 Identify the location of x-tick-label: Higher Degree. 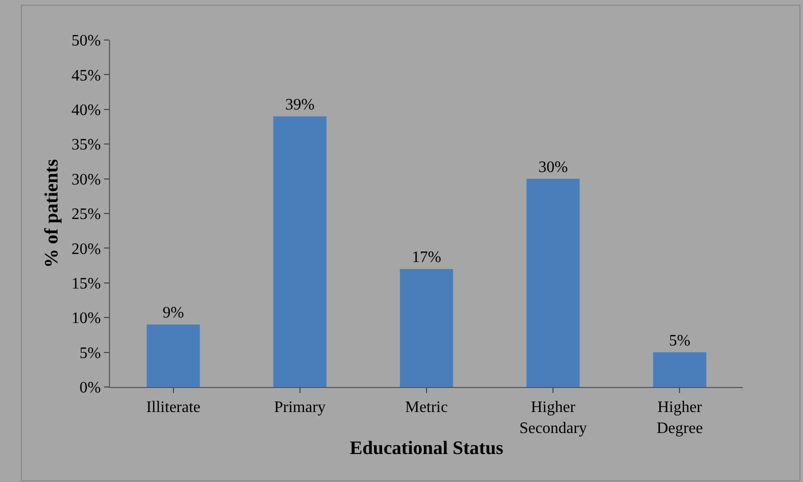
(679, 418).